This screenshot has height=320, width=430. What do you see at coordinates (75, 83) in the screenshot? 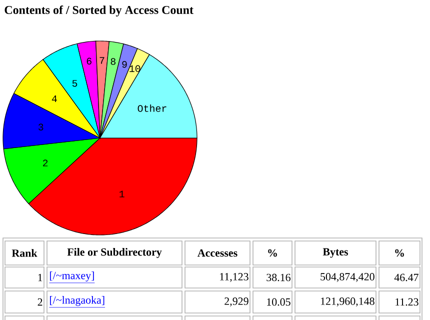
I see `slice-label: 5` at bounding box center [75, 83].